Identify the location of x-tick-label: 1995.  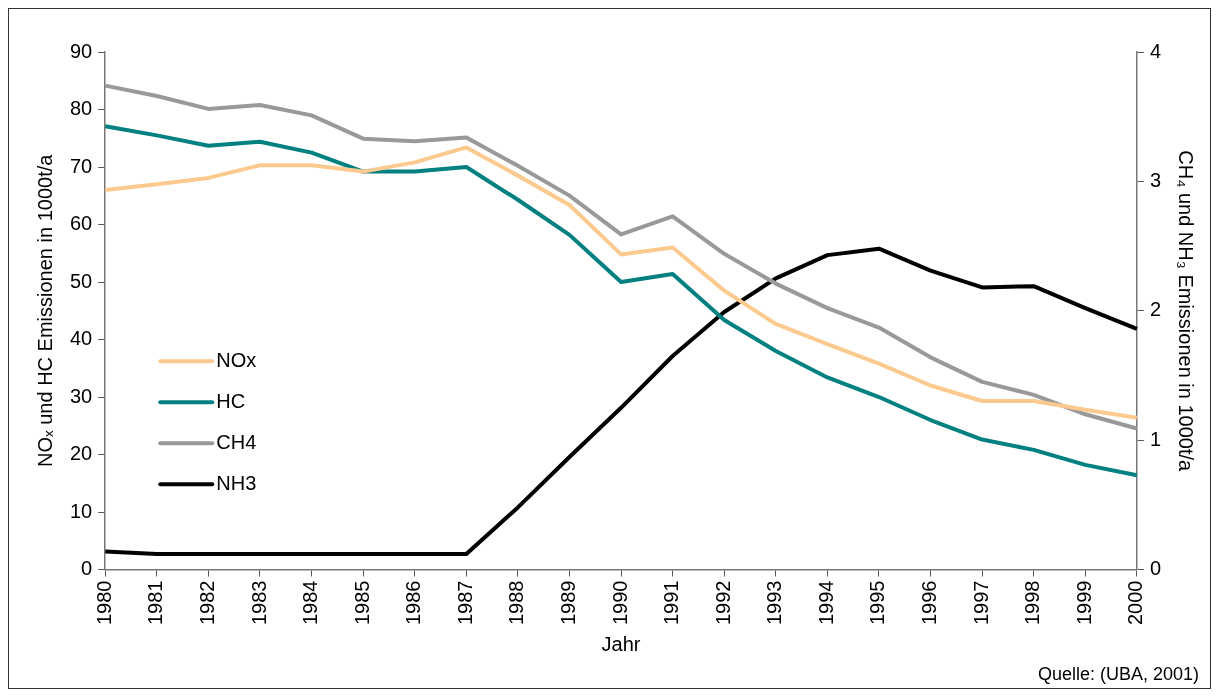
(877, 603).